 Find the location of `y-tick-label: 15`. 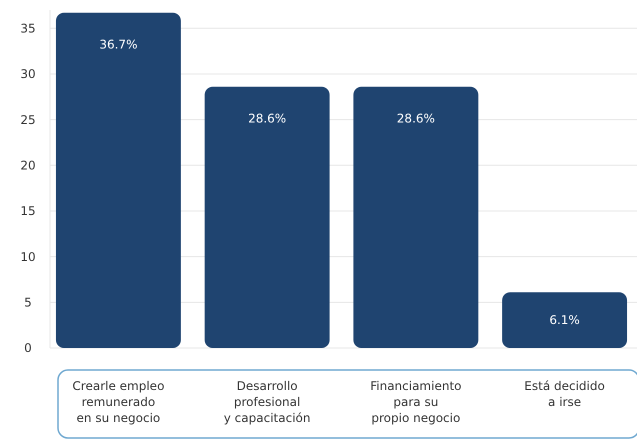

y-tick-label: 15 is located at coordinates (28, 211).